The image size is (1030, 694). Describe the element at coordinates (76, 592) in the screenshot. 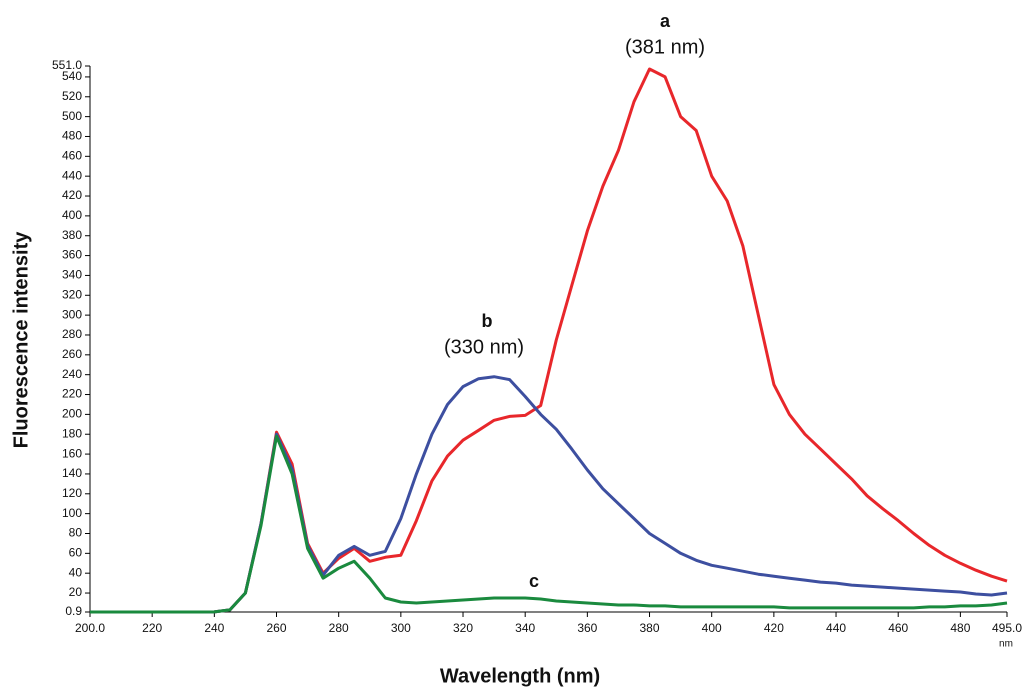

I see `y-tick-label: 20` at that location.